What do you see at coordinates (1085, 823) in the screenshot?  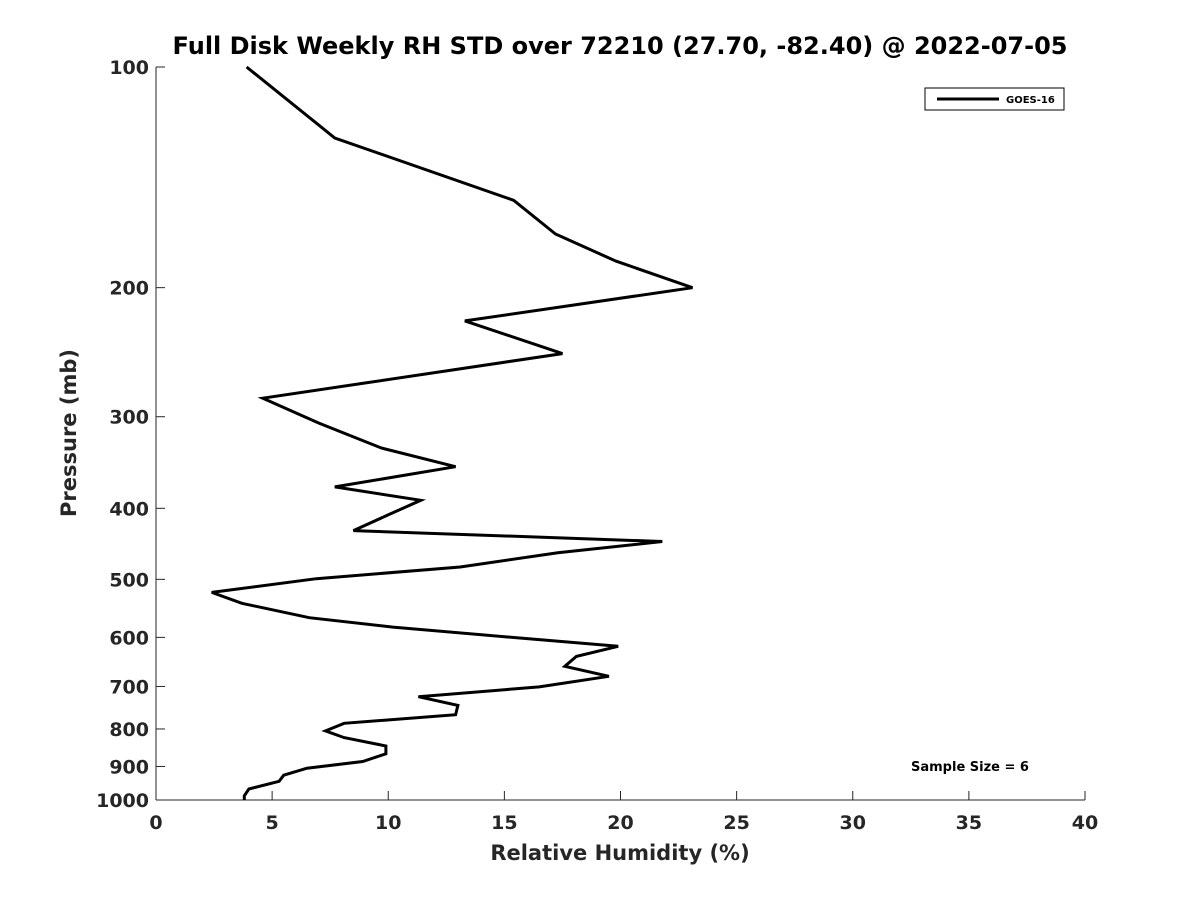 I see `x-tick-label: 40` at bounding box center [1085, 823].